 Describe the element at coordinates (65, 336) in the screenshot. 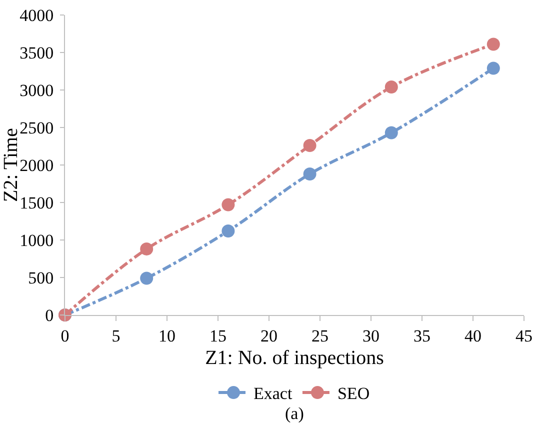

I see `x-tick-label: 0` at that location.